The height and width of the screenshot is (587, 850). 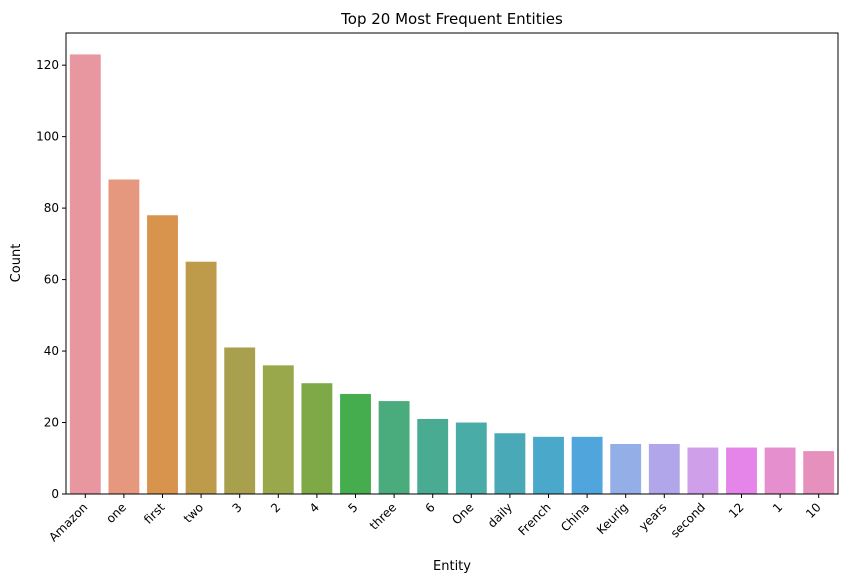 What do you see at coordinates (193, 512) in the screenshot?
I see `x-tick-label: two` at bounding box center [193, 512].